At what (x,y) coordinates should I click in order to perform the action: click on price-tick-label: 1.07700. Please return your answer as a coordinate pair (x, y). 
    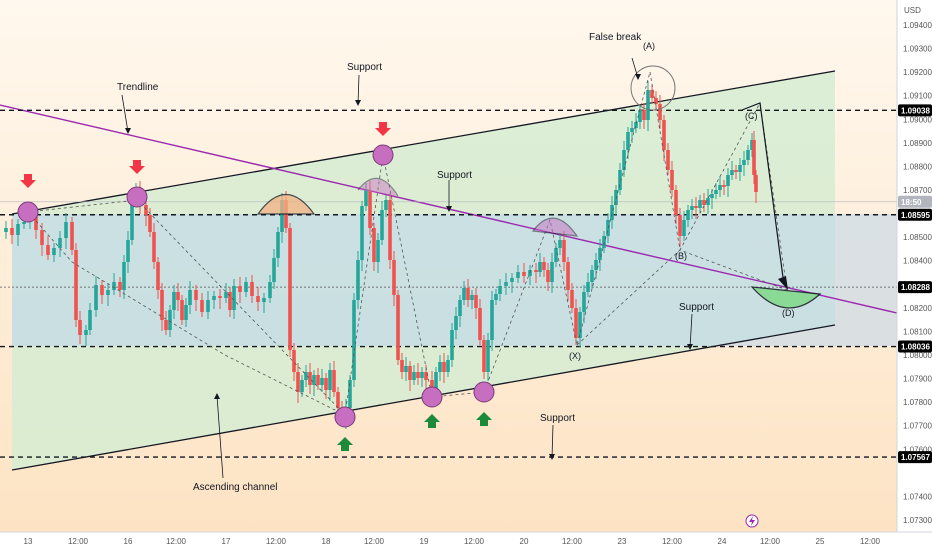
    Looking at the image, I should click on (917, 426).